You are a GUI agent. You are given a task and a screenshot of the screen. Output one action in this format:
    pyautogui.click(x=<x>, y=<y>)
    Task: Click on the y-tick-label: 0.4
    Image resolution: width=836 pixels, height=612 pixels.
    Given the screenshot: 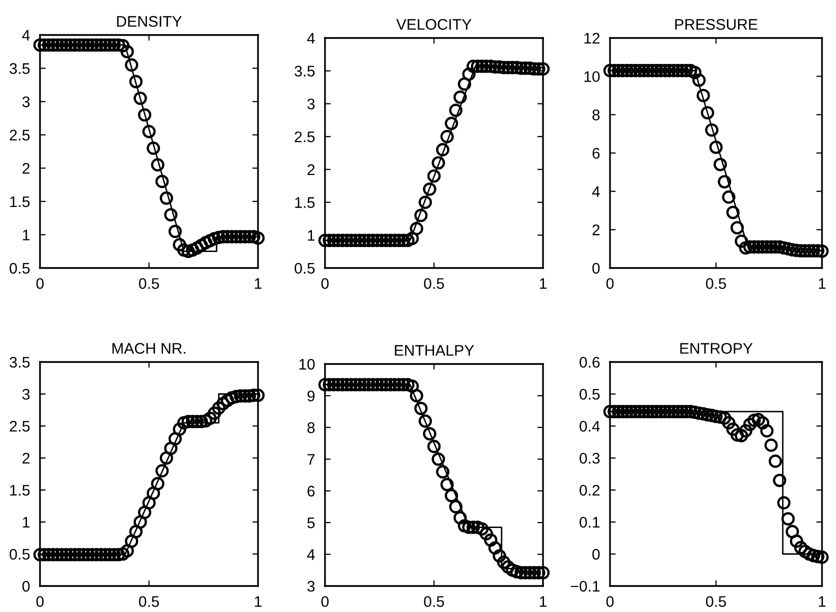 What is the action you would take?
    pyautogui.click(x=590, y=426)
    